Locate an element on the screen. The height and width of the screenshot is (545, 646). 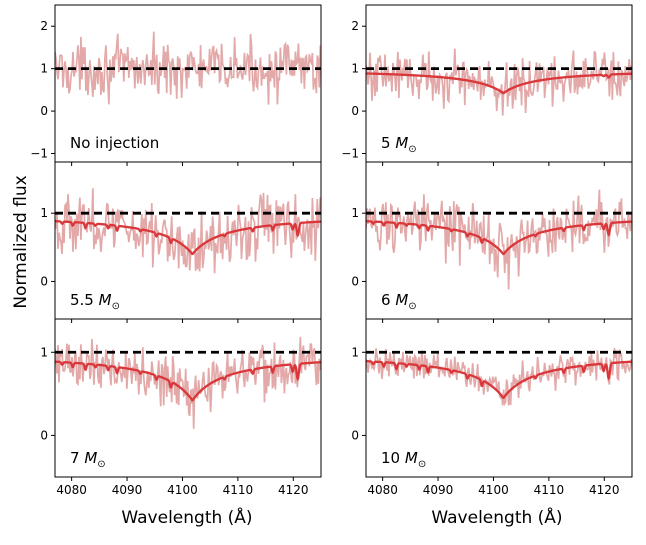
panel-plot-7msun is located at coordinates (188, 382).